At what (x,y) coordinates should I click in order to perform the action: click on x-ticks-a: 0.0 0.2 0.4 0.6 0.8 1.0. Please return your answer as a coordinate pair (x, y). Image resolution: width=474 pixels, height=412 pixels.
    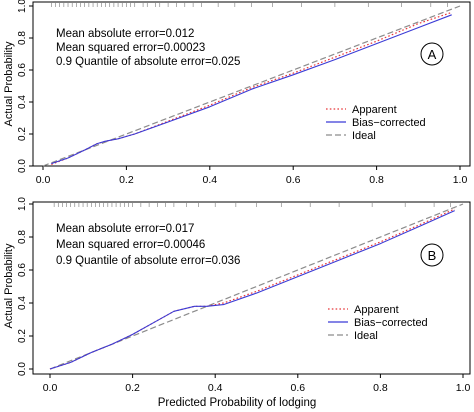
    Looking at the image, I should click on (252, 176).